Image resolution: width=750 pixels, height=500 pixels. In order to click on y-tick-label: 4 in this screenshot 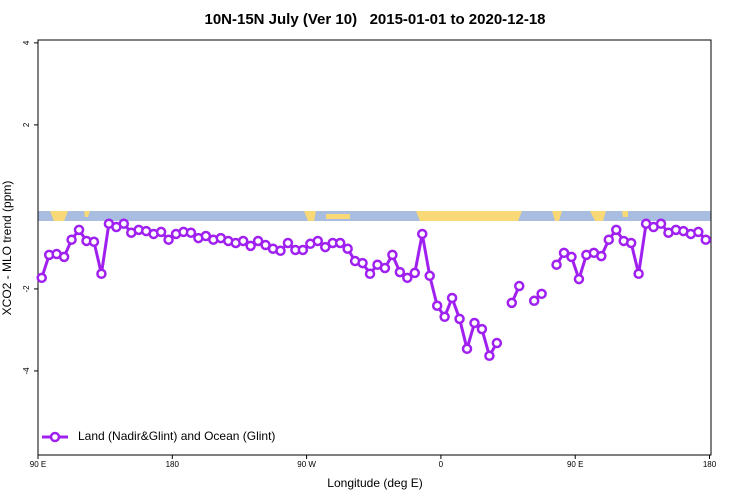, I will do `click(26, 42)`.